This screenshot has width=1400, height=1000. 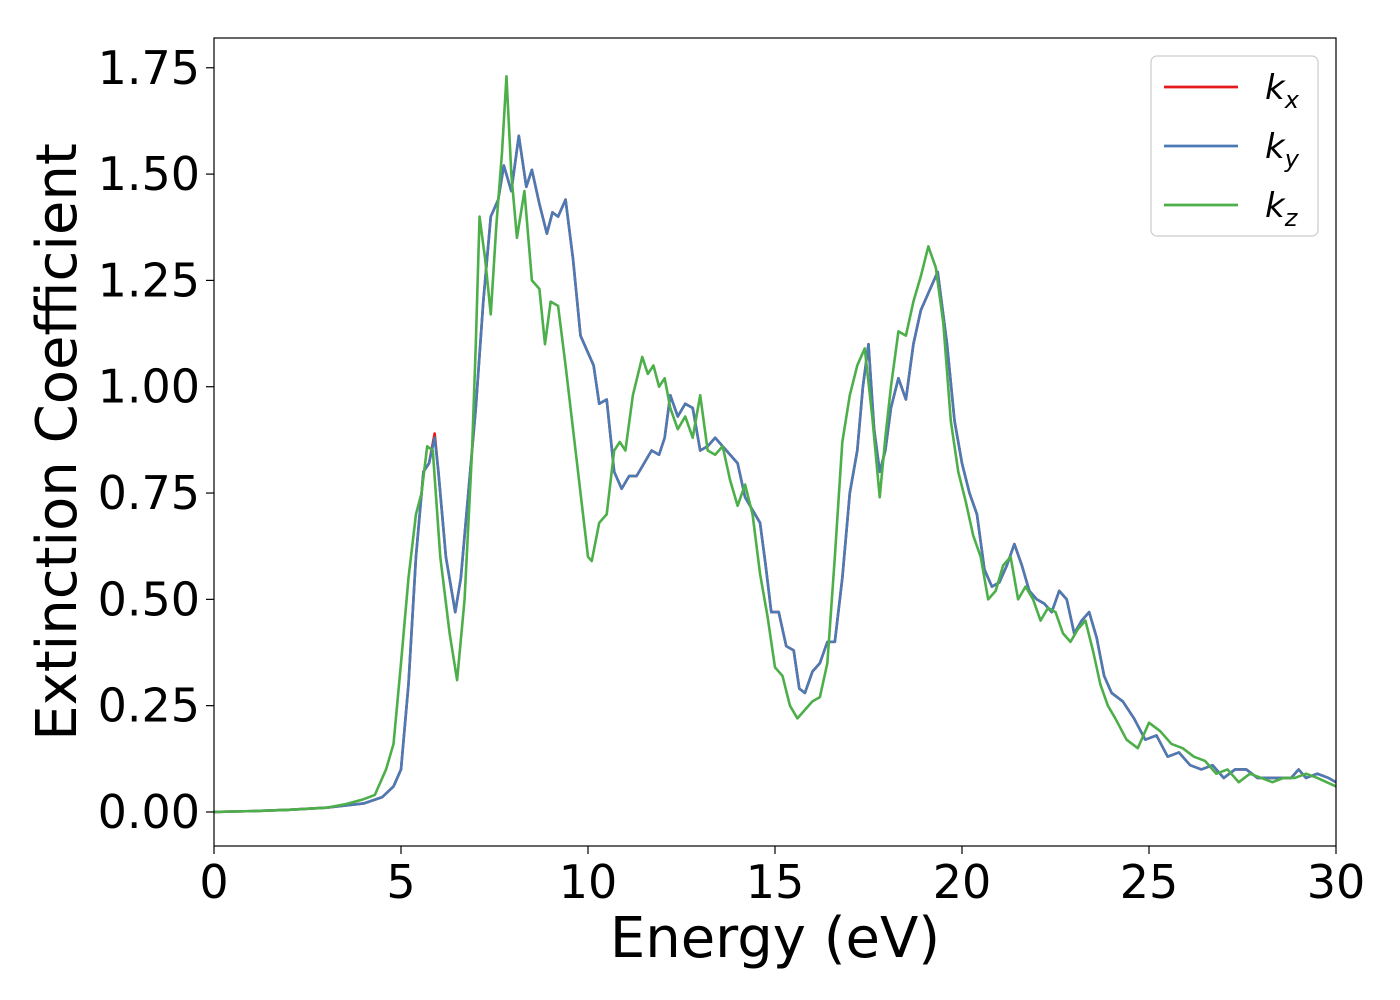 I want to click on legend: kx ky kz, so click(x=1234, y=146).